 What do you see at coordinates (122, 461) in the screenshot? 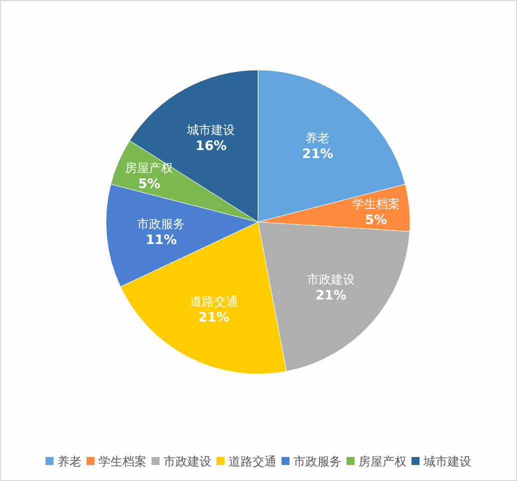
I see `legend-label: 学生档案` at bounding box center [122, 461].